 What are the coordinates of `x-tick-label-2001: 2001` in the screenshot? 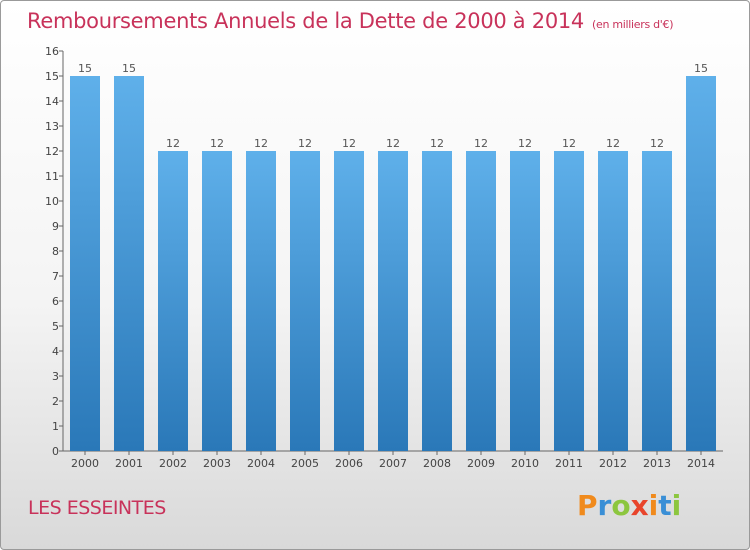 It's located at (129, 463).